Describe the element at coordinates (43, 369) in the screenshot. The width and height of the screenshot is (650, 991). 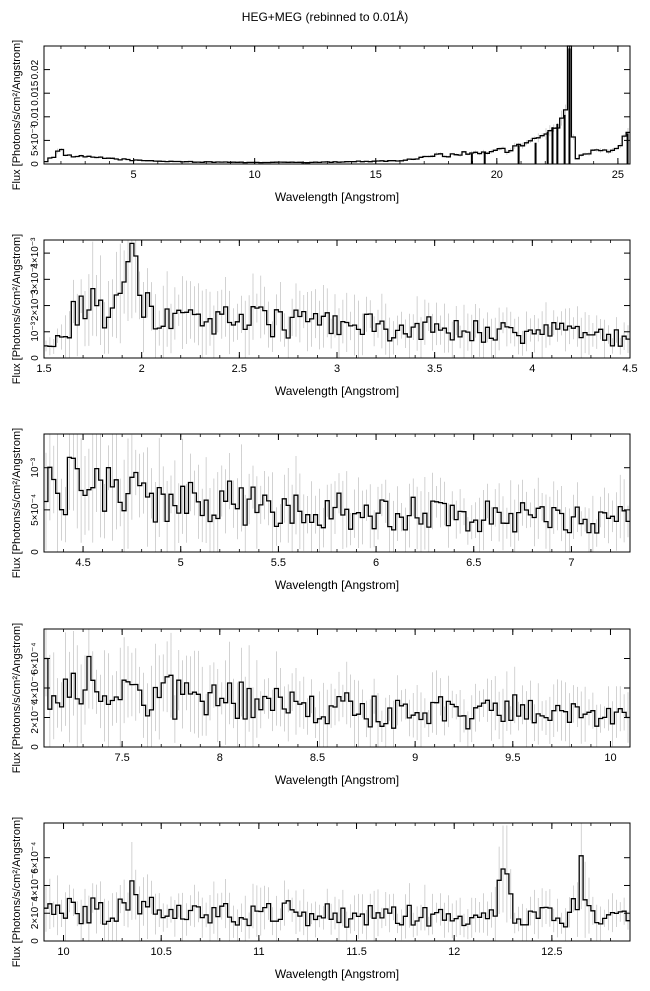
I see `x-tick-label: 1.5` at that location.